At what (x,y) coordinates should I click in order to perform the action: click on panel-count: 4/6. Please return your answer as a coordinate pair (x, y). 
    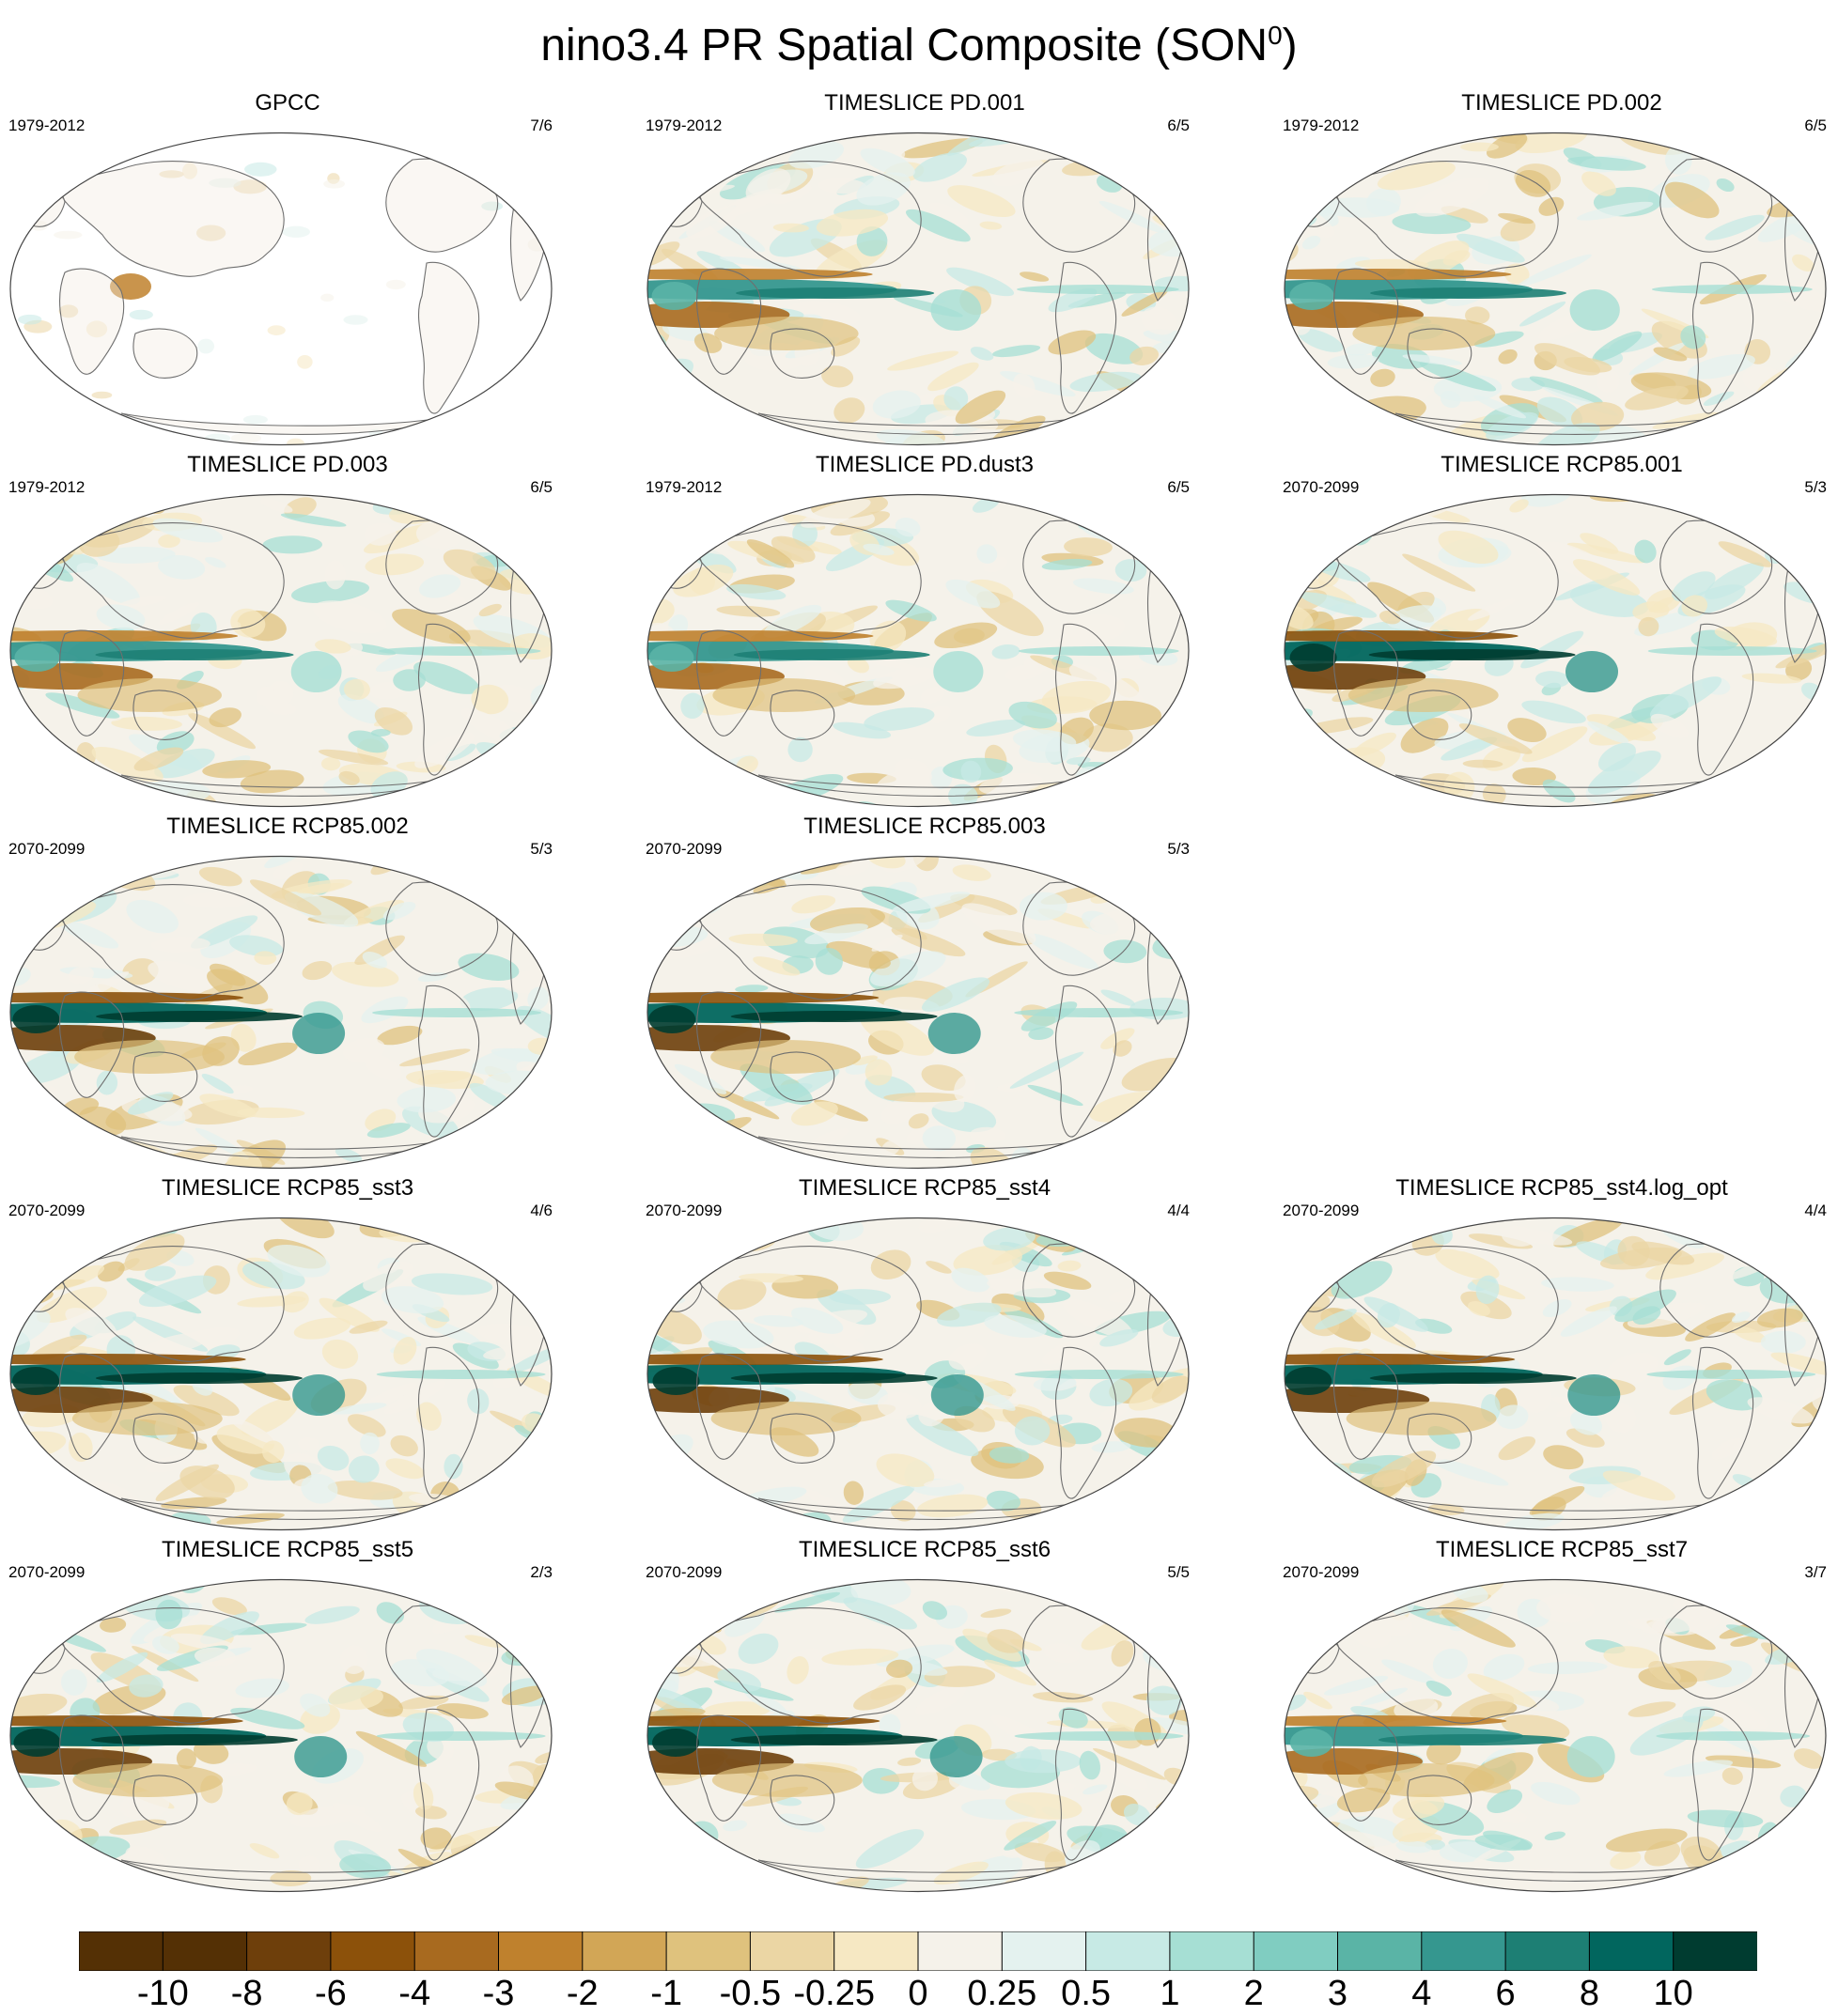
    Looking at the image, I should click on (541, 1210).